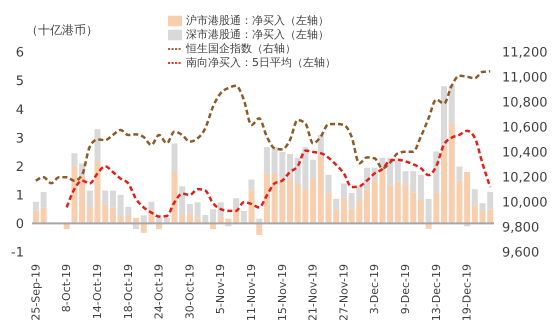  Describe the element at coordinates (67, 288) in the screenshot. I see `x-tick-label: 8-Oct-19` at that location.